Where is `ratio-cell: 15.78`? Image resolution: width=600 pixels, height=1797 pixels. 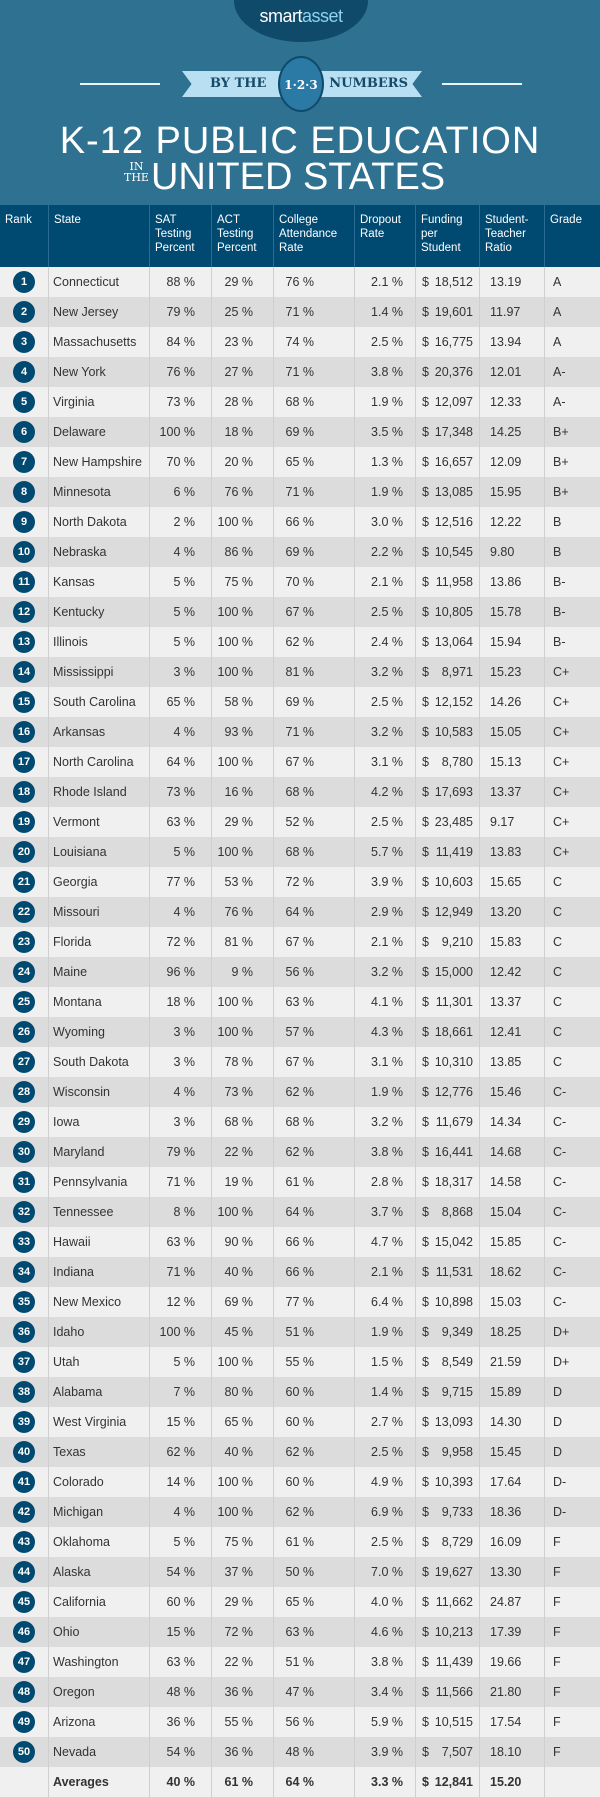 ratio-cell: 15.78 is located at coordinates (512, 612).